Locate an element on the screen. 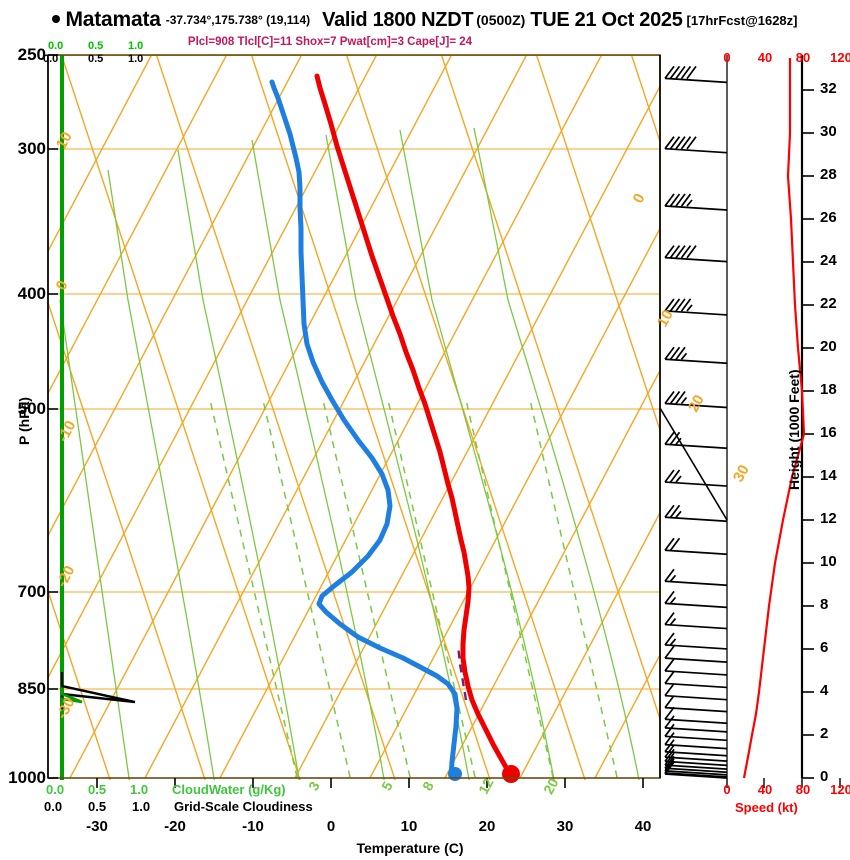 This screenshot has height=860, width=850. height-tick-22: 22 is located at coordinates (828, 303).